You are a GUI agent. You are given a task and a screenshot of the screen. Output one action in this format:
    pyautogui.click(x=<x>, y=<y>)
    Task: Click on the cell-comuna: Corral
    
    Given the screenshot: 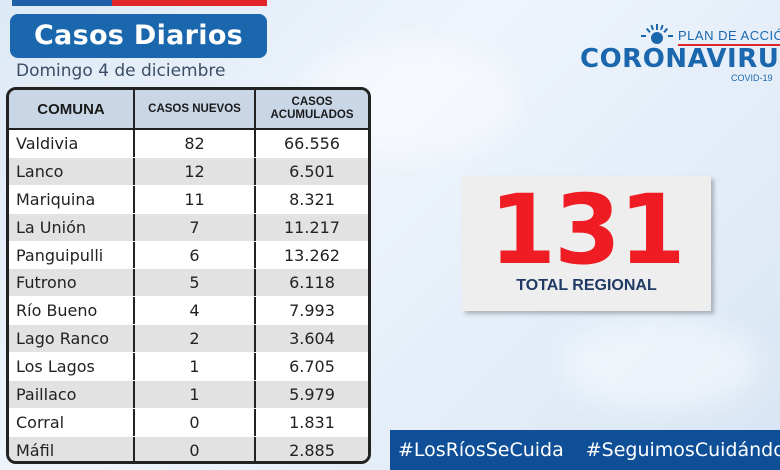 What is the action you would take?
    pyautogui.click(x=72, y=422)
    